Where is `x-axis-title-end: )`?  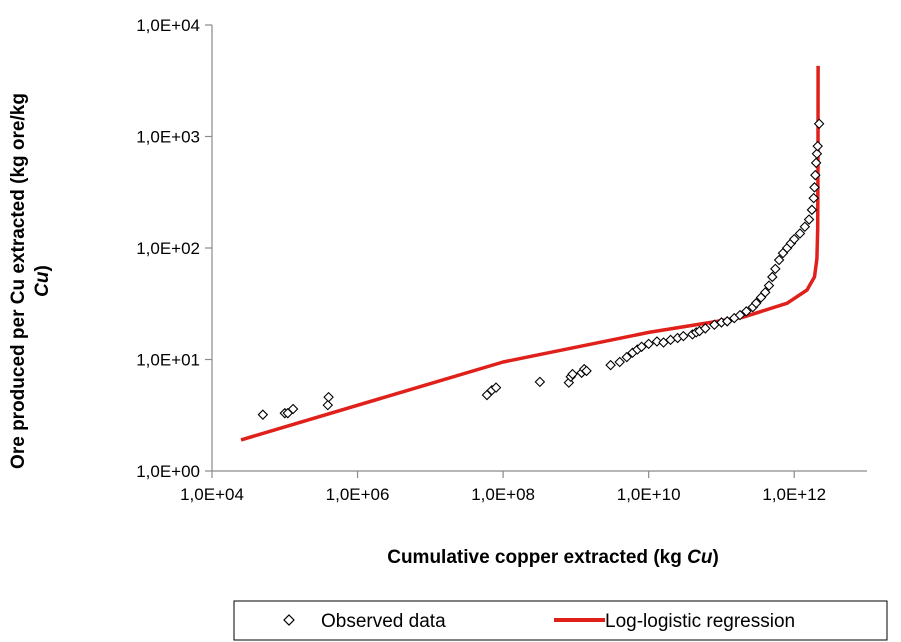 x-axis-title-end: ) is located at coordinates (715, 557).